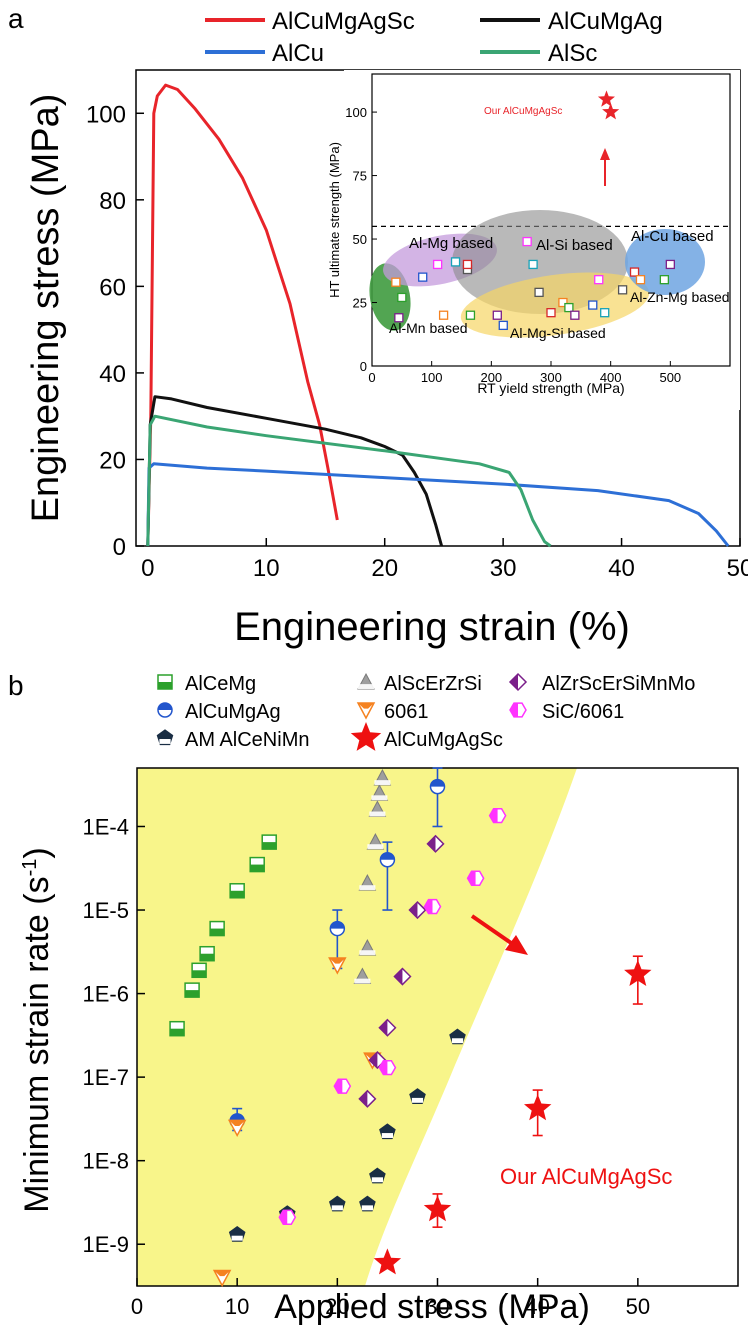 The height and width of the screenshot is (1333, 748). I want to click on inset-group-label-al-mg: Al-Mg based, so click(451, 243).